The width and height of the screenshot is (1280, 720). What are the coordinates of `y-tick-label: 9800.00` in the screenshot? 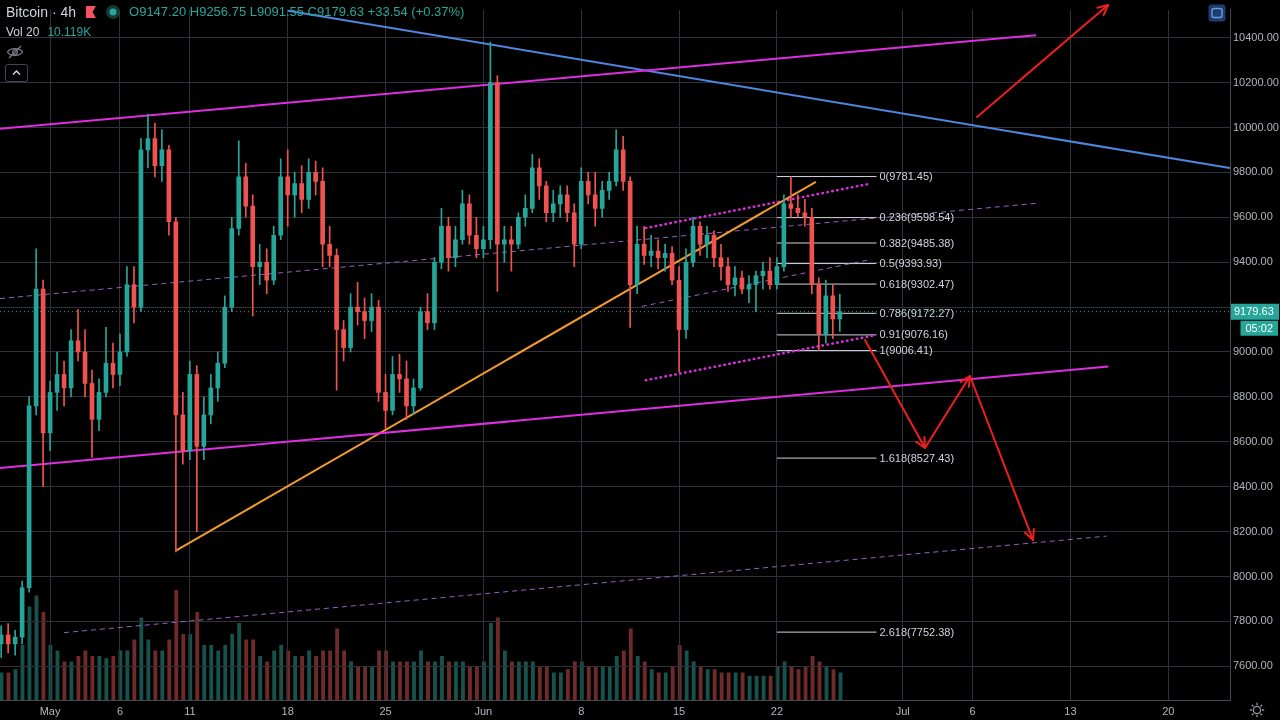 It's located at (1253, 171).